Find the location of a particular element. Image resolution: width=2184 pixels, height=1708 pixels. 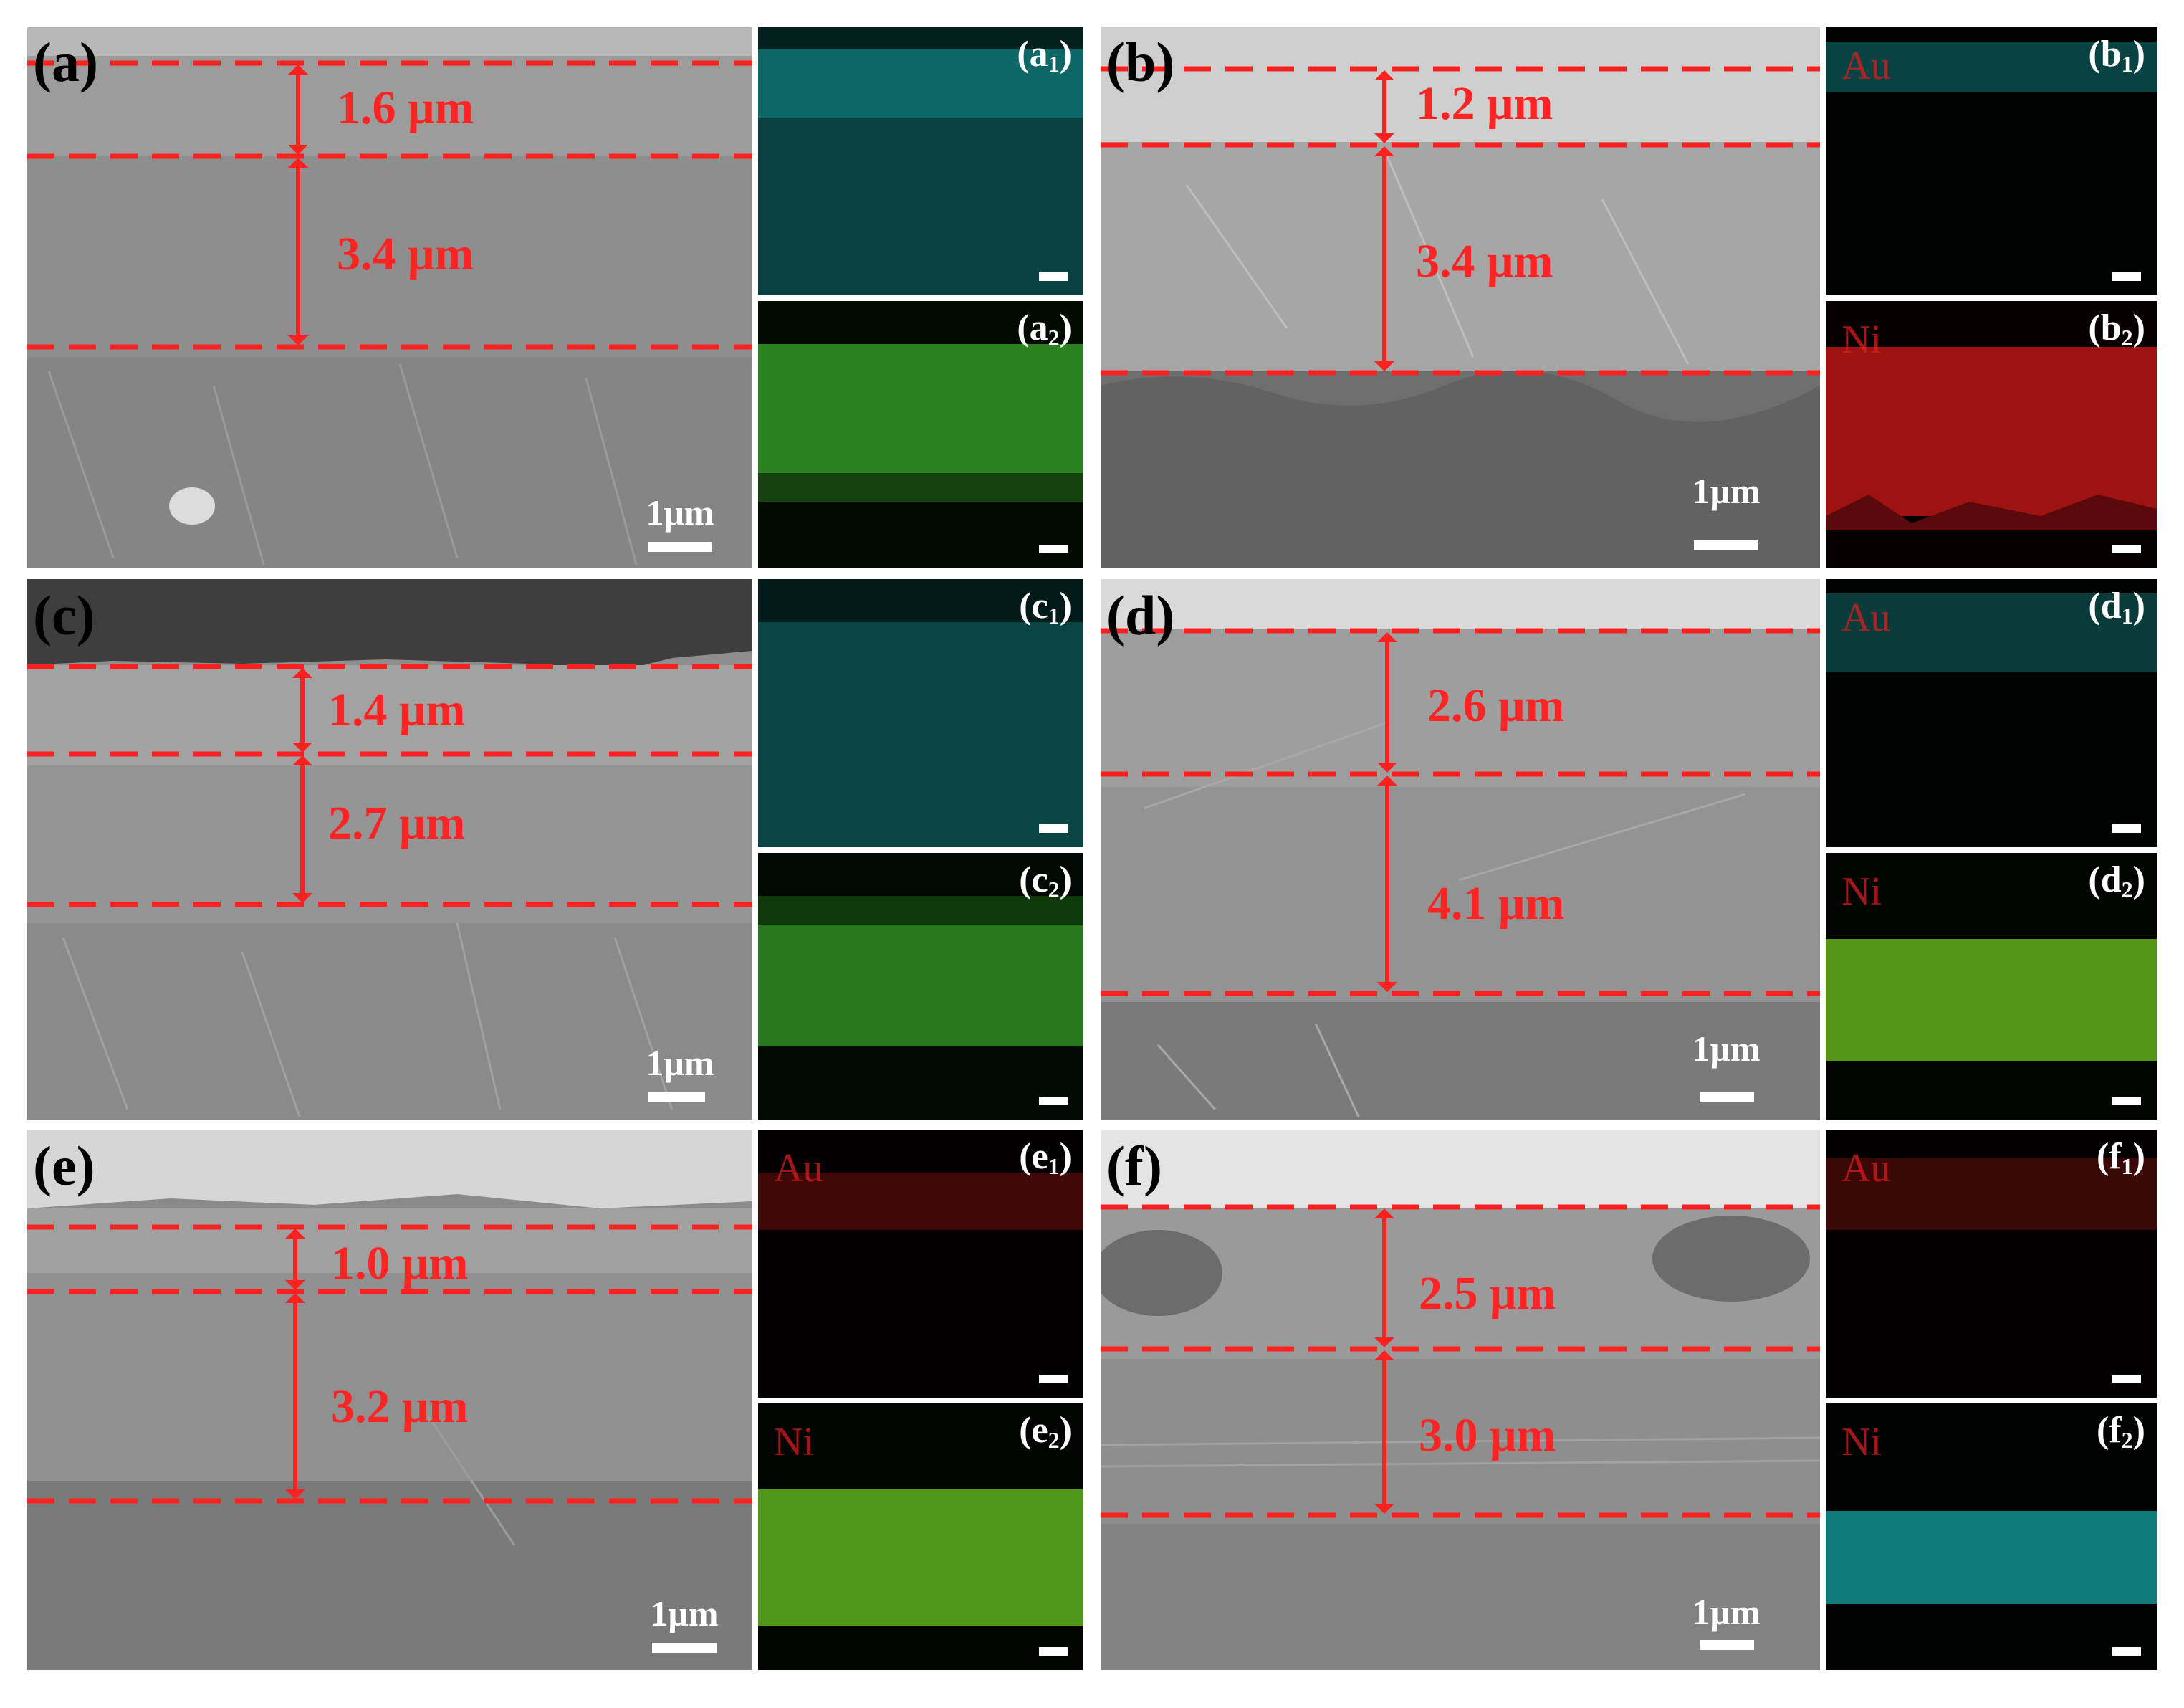

sem-image-f: 2.5 μm 3.0 μm 1μm is located at coordinates (1460, 1400).